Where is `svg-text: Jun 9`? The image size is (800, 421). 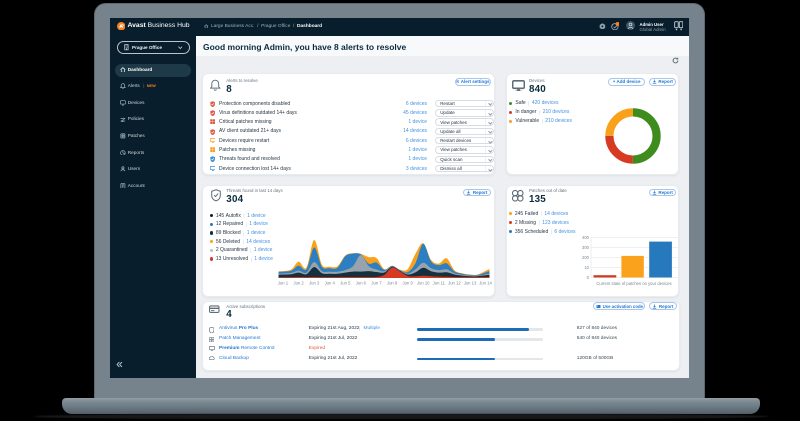 svg-text: Jun 9 is located at coordinates (407, 283).